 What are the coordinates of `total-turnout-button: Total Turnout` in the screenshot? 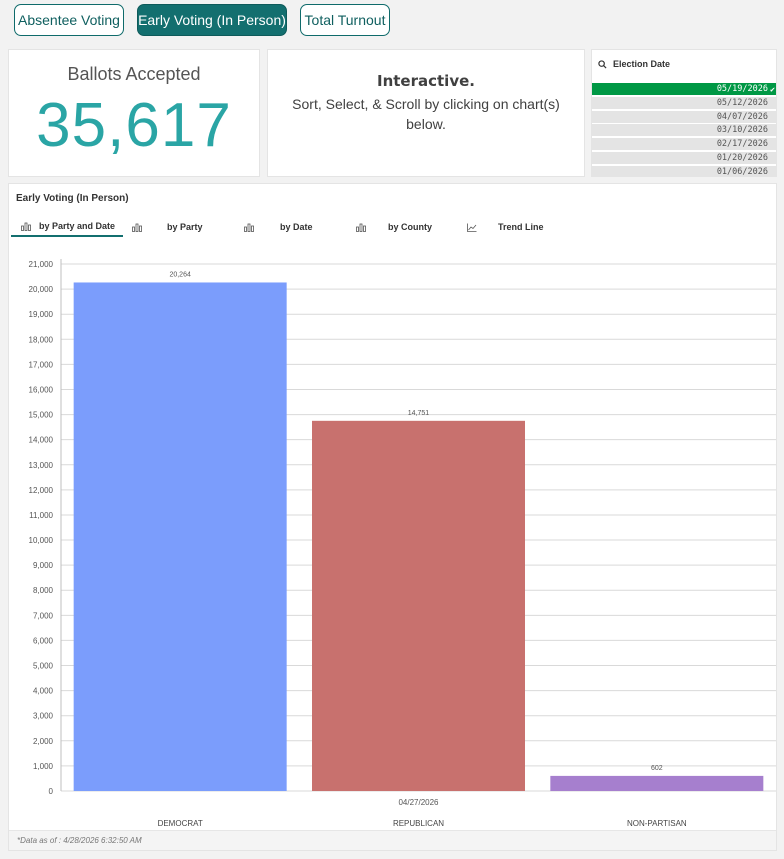 It's located at (345, 20).